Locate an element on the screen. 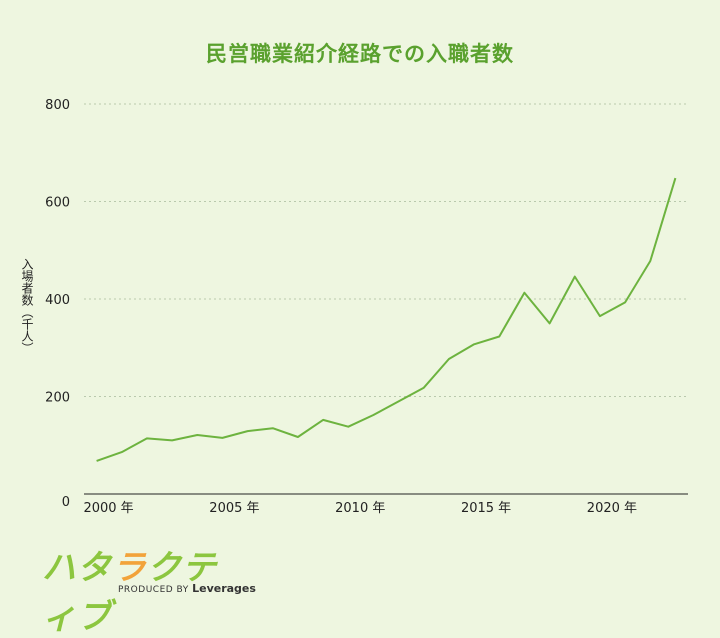 The width and height of the screenshot is (720, 638). x-tick-label: 2010 年 is located at coordinates (360, 508).